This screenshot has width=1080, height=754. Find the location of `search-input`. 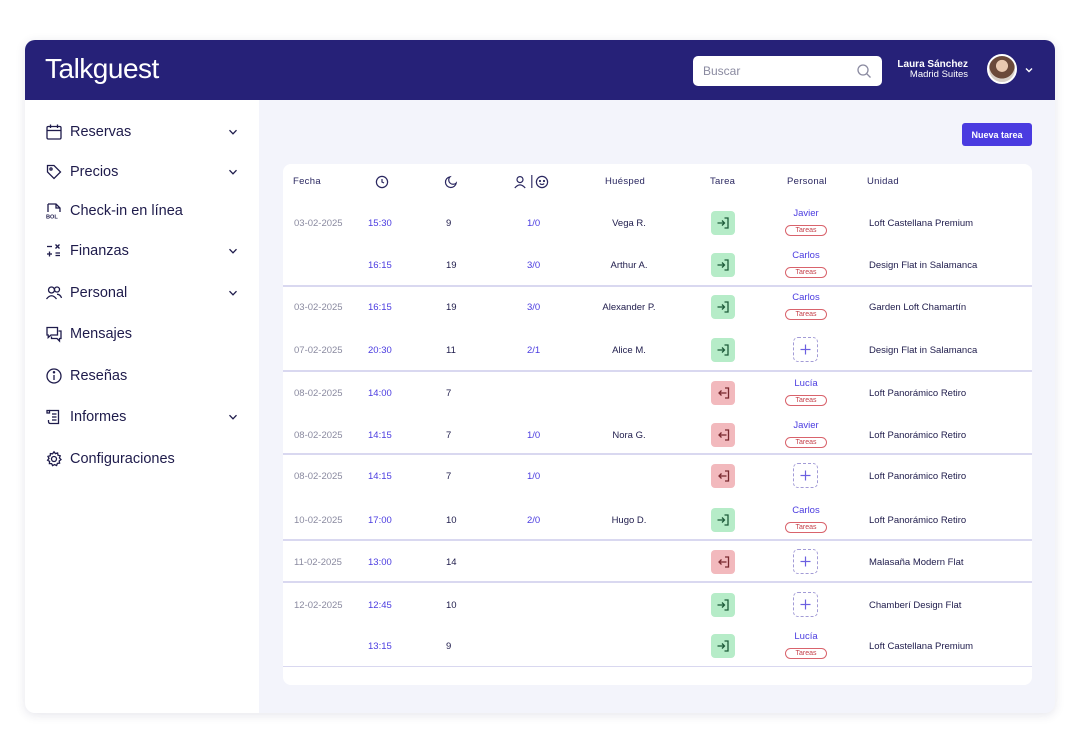

search-input is located at coordinates (778, 71).